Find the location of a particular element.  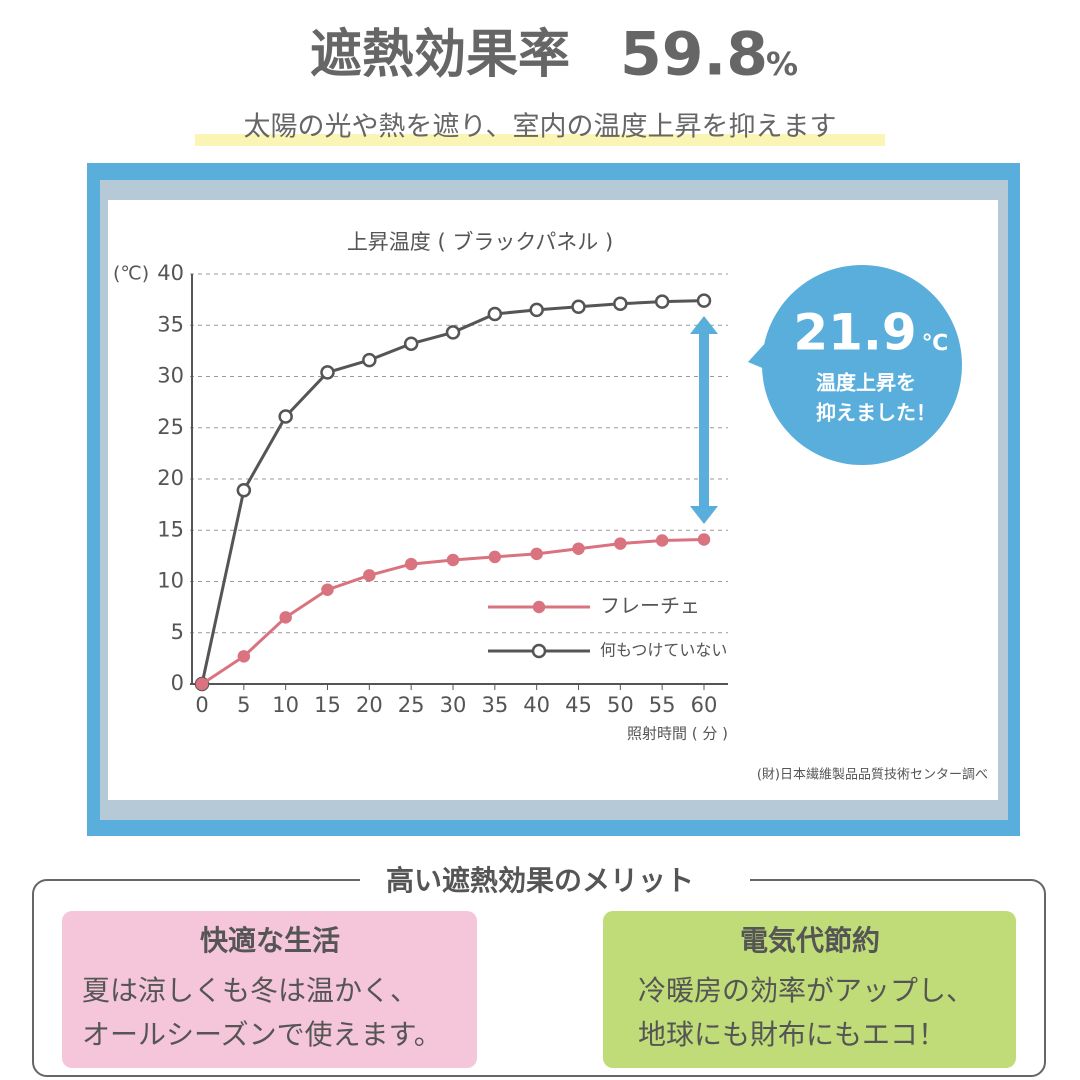

subtitle: 太陽の光や熱を遮り、室内の温度上昇を抑えます is located at coordinates (540, 127).